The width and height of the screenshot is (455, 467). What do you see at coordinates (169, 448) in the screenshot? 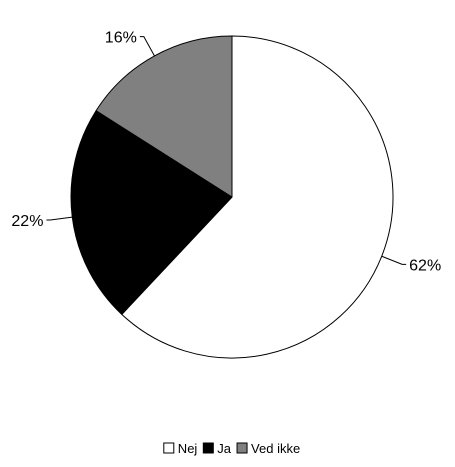
I see `legend-swatch-nej` at bounding box center [169, 448].